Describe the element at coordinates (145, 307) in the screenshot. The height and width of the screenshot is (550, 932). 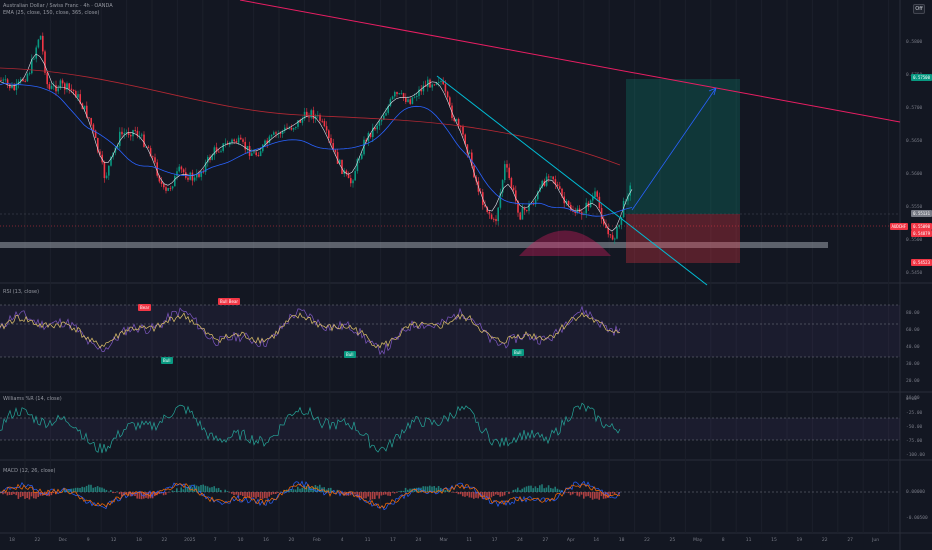
I see `rsi-bear-signal: Bear` at that location.